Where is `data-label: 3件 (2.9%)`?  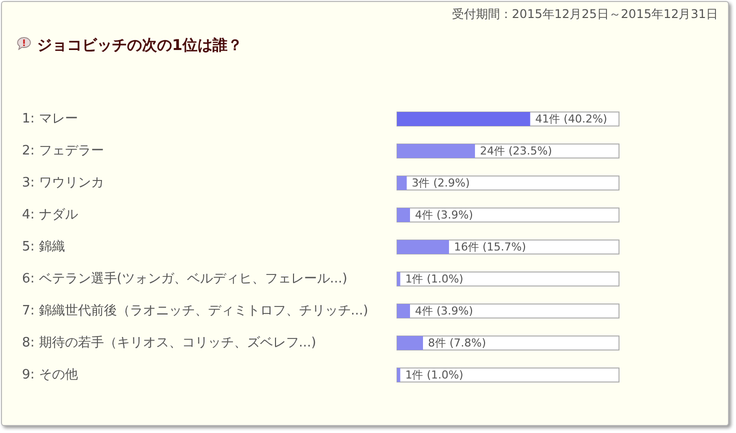
data-label: 3件 (2.9%) is located at coordinates (441, 183).